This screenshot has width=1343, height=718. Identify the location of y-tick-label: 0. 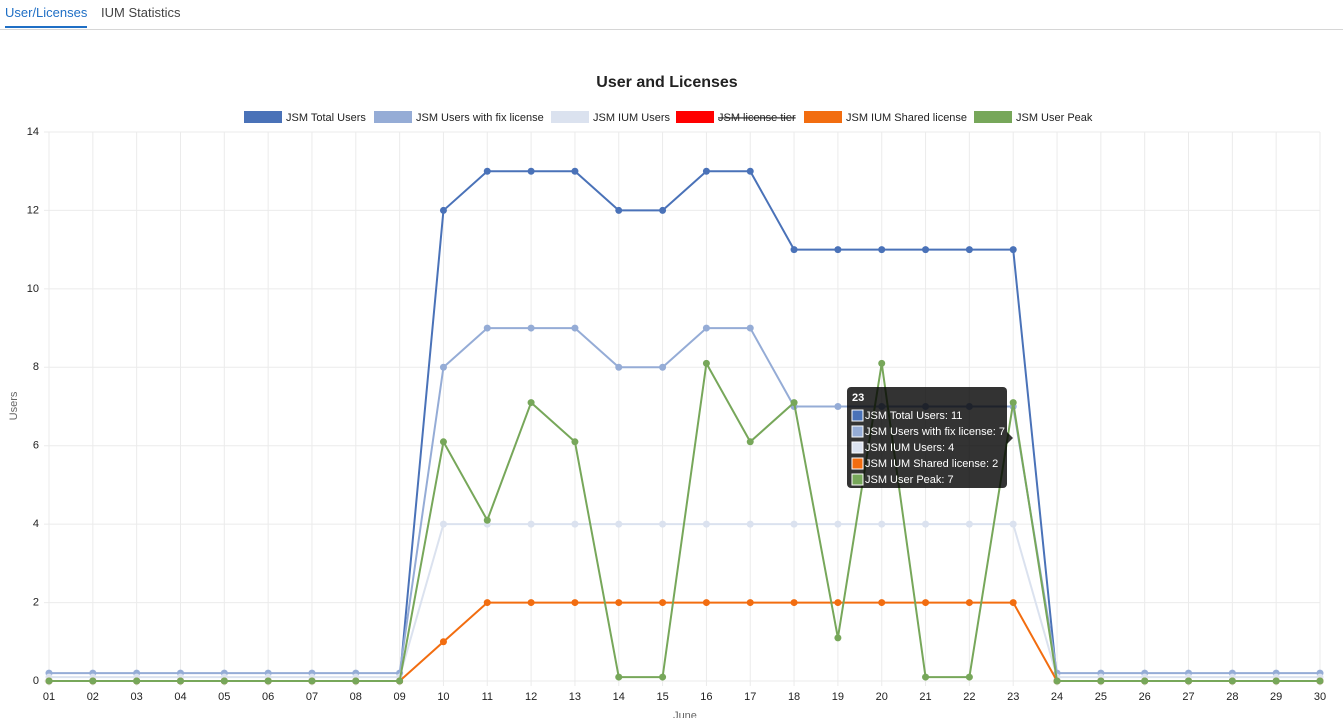
(36, 681).